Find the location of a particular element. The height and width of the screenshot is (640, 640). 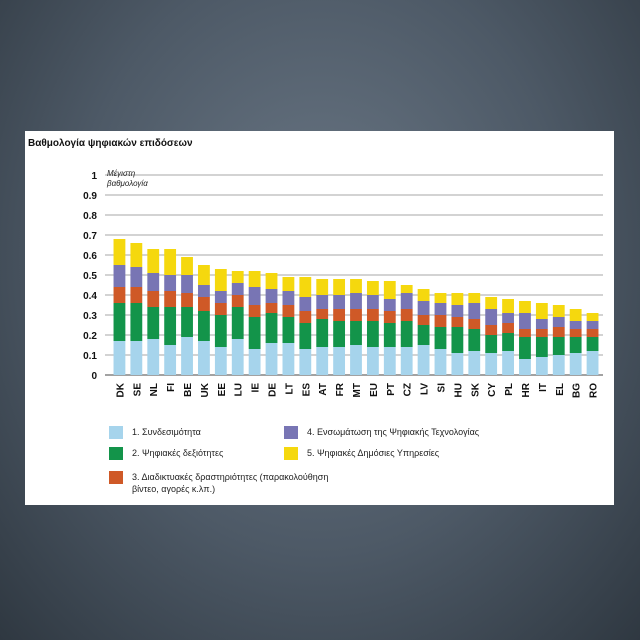

y-tick-label: 0.8 is located at coordinates (90, 216).